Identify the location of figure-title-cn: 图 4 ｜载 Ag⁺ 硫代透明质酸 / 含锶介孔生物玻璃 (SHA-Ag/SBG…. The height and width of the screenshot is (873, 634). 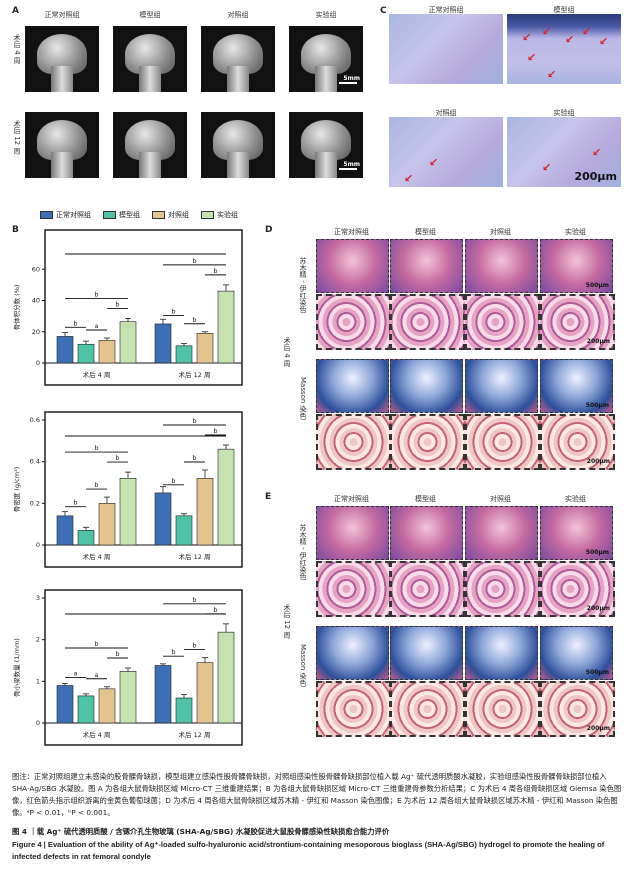
(201, 831).